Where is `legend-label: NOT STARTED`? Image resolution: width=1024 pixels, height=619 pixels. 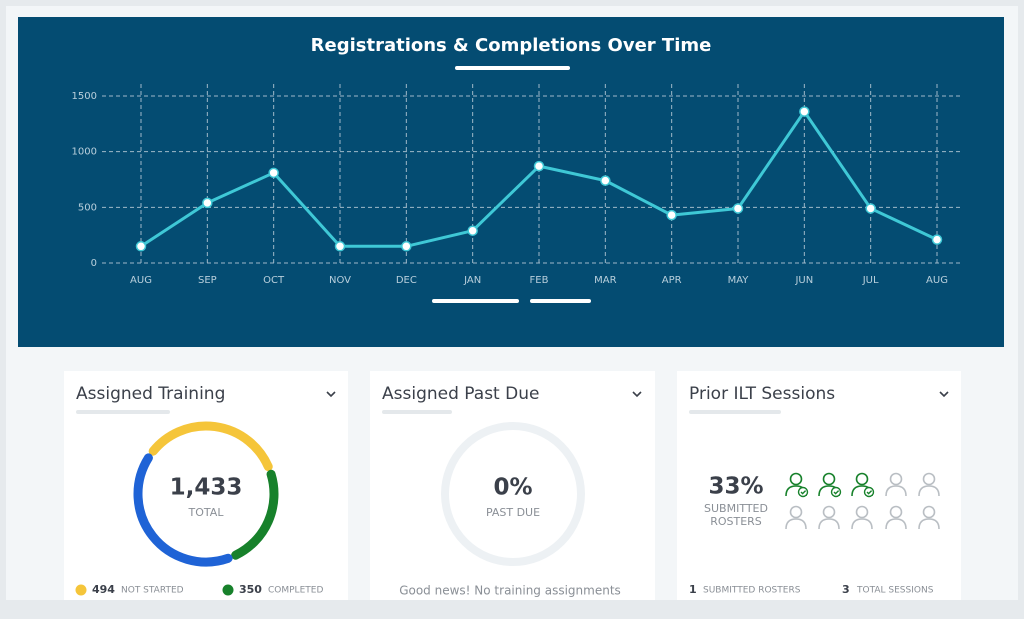 legend-label: NOT STARTED is located at coordinates (152, 591).